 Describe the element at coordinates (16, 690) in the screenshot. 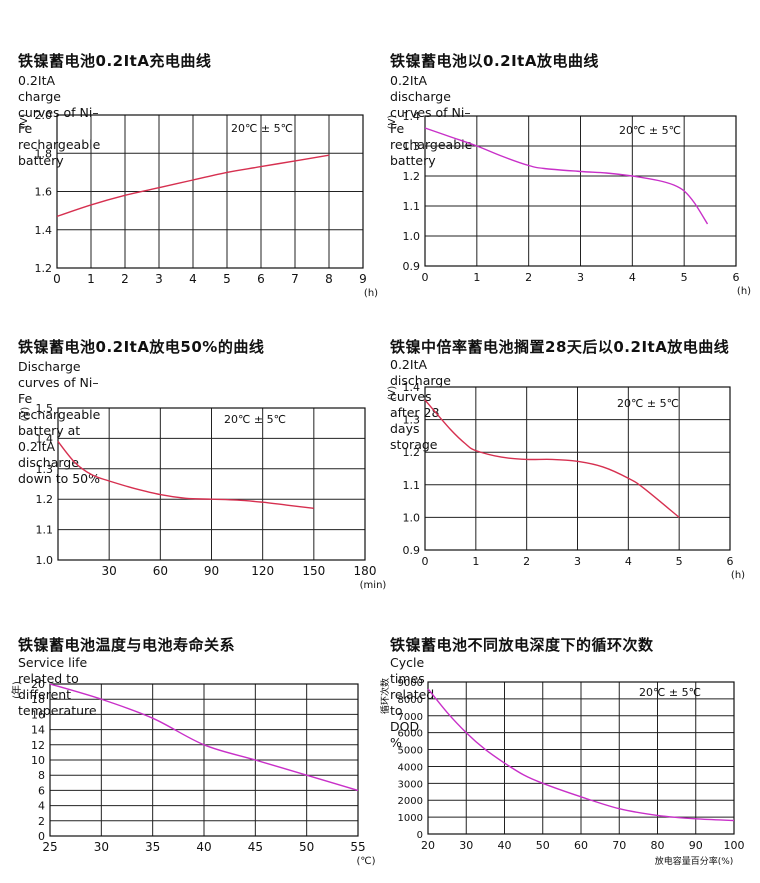

I see `y-axis-unit-label: (年)` at that location.